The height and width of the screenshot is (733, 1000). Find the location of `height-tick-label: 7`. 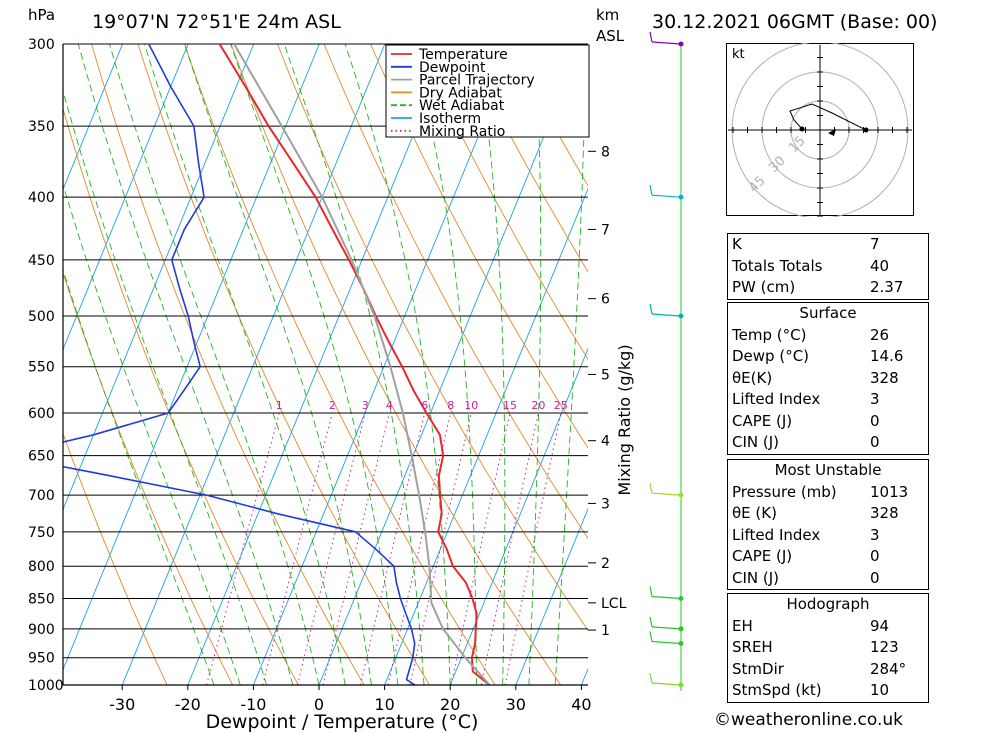

height-tick-label: 7 is located at coordinates (605, 230).